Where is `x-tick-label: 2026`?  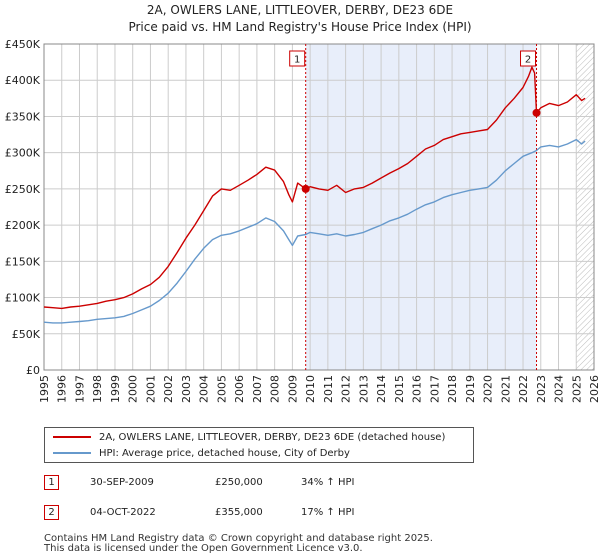
x-tick-label: 2026 is located at coordinates (594, 389).